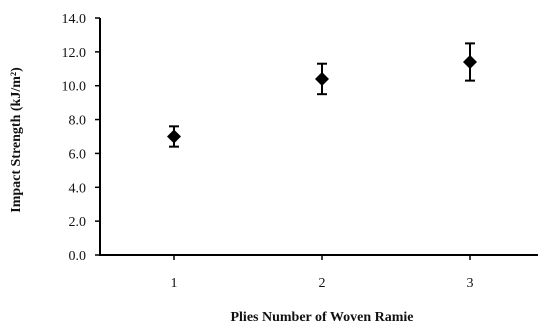 The height and width of the screenshot is (326, 538). I want to click on y-tick-label: 4.0, so click(78, 188).